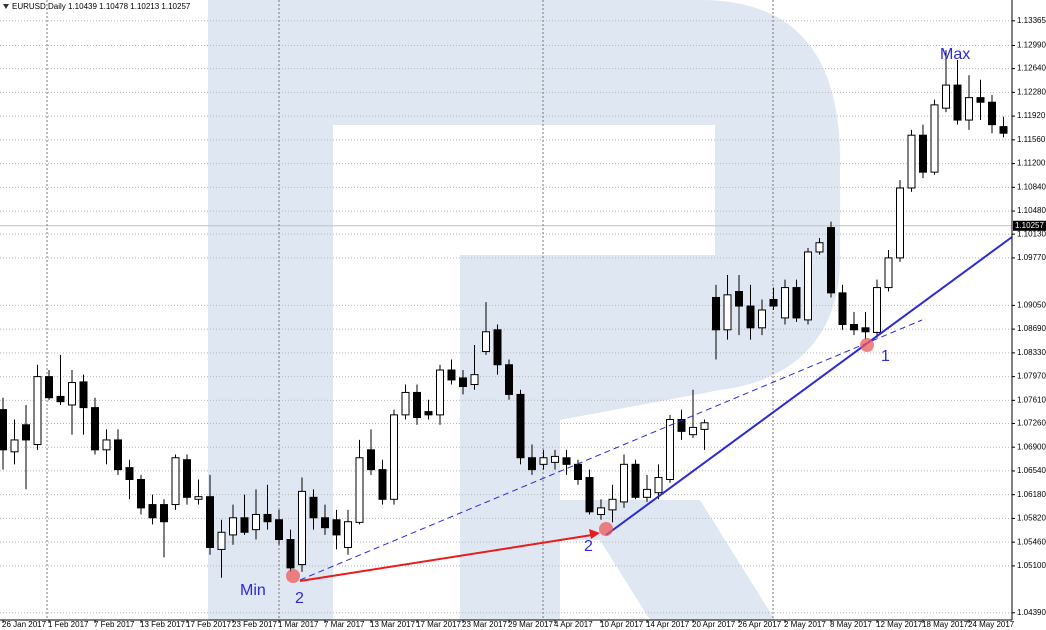 This screenshot has width=1046, height=630. I want to click on y-tick-label: 1.13365, so click(1031, 20).